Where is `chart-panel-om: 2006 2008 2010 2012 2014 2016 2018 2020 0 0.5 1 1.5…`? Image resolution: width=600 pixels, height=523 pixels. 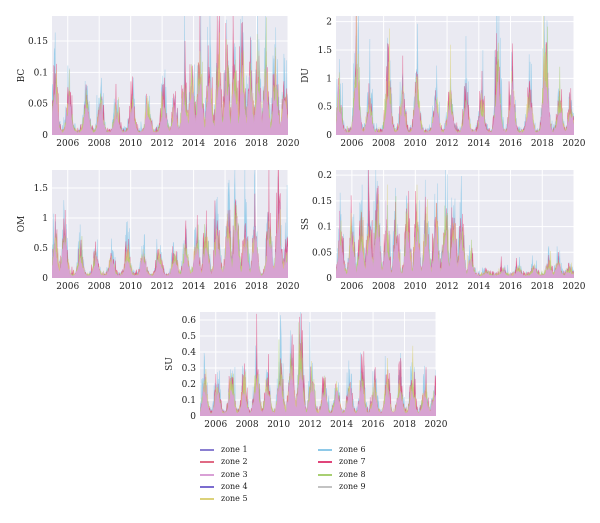
chart-panel-om: 2006 2008 2010 2012 2014 2016 2018 2020 0 0.5 1 1.5… is located at coordinates (158, 231).